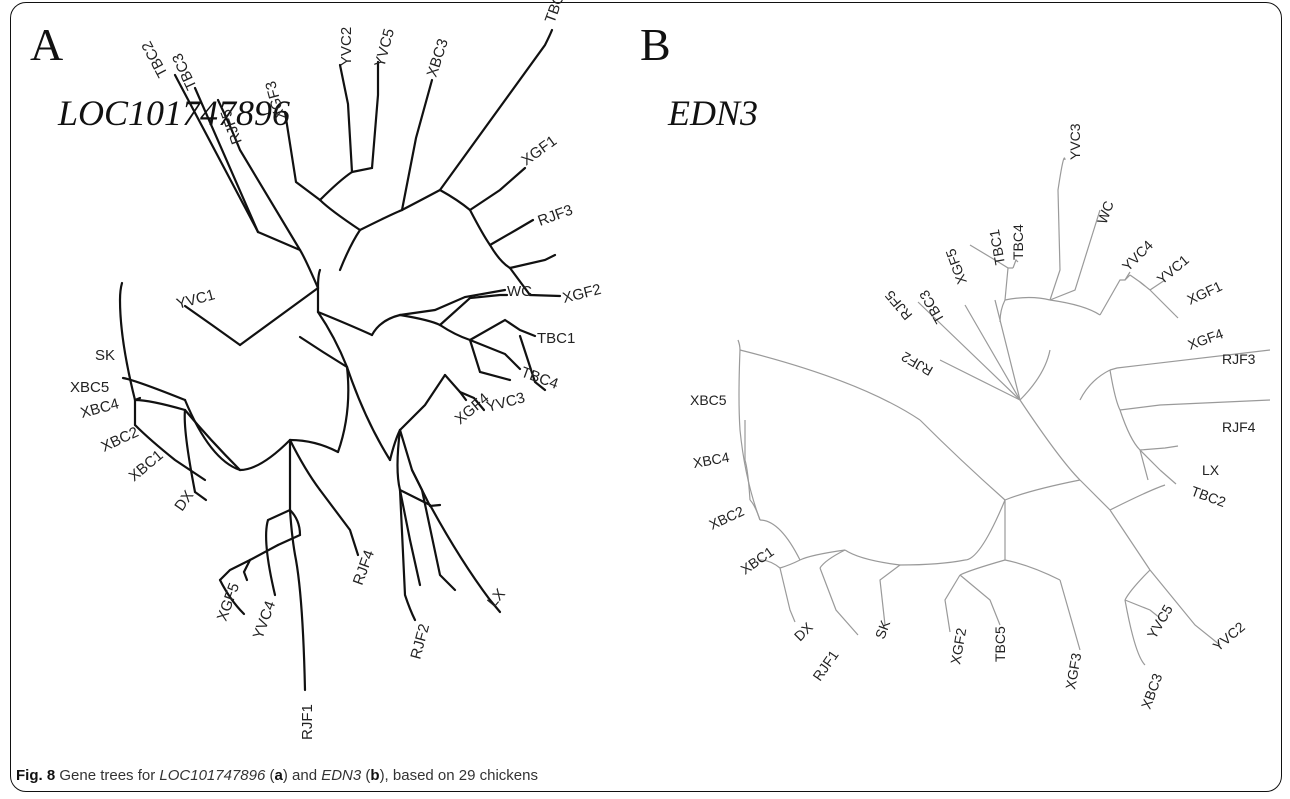 The height and width of the screenshot is (799, 1290). I want to click on caption-text: ), based on 29 chickens, so click(458, 775).